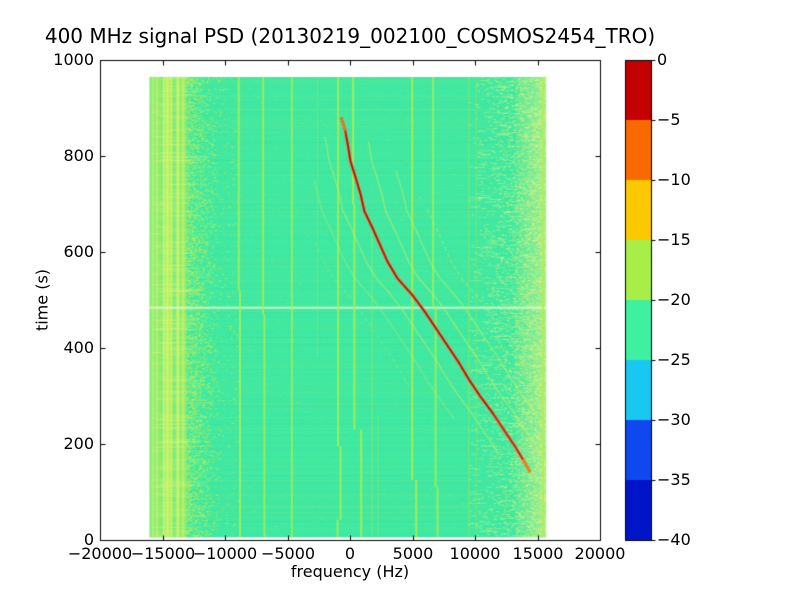  Describe the element at coordinates (73, 59) in the screenshot. I see `y-tick-label-5: 1000` at that location.